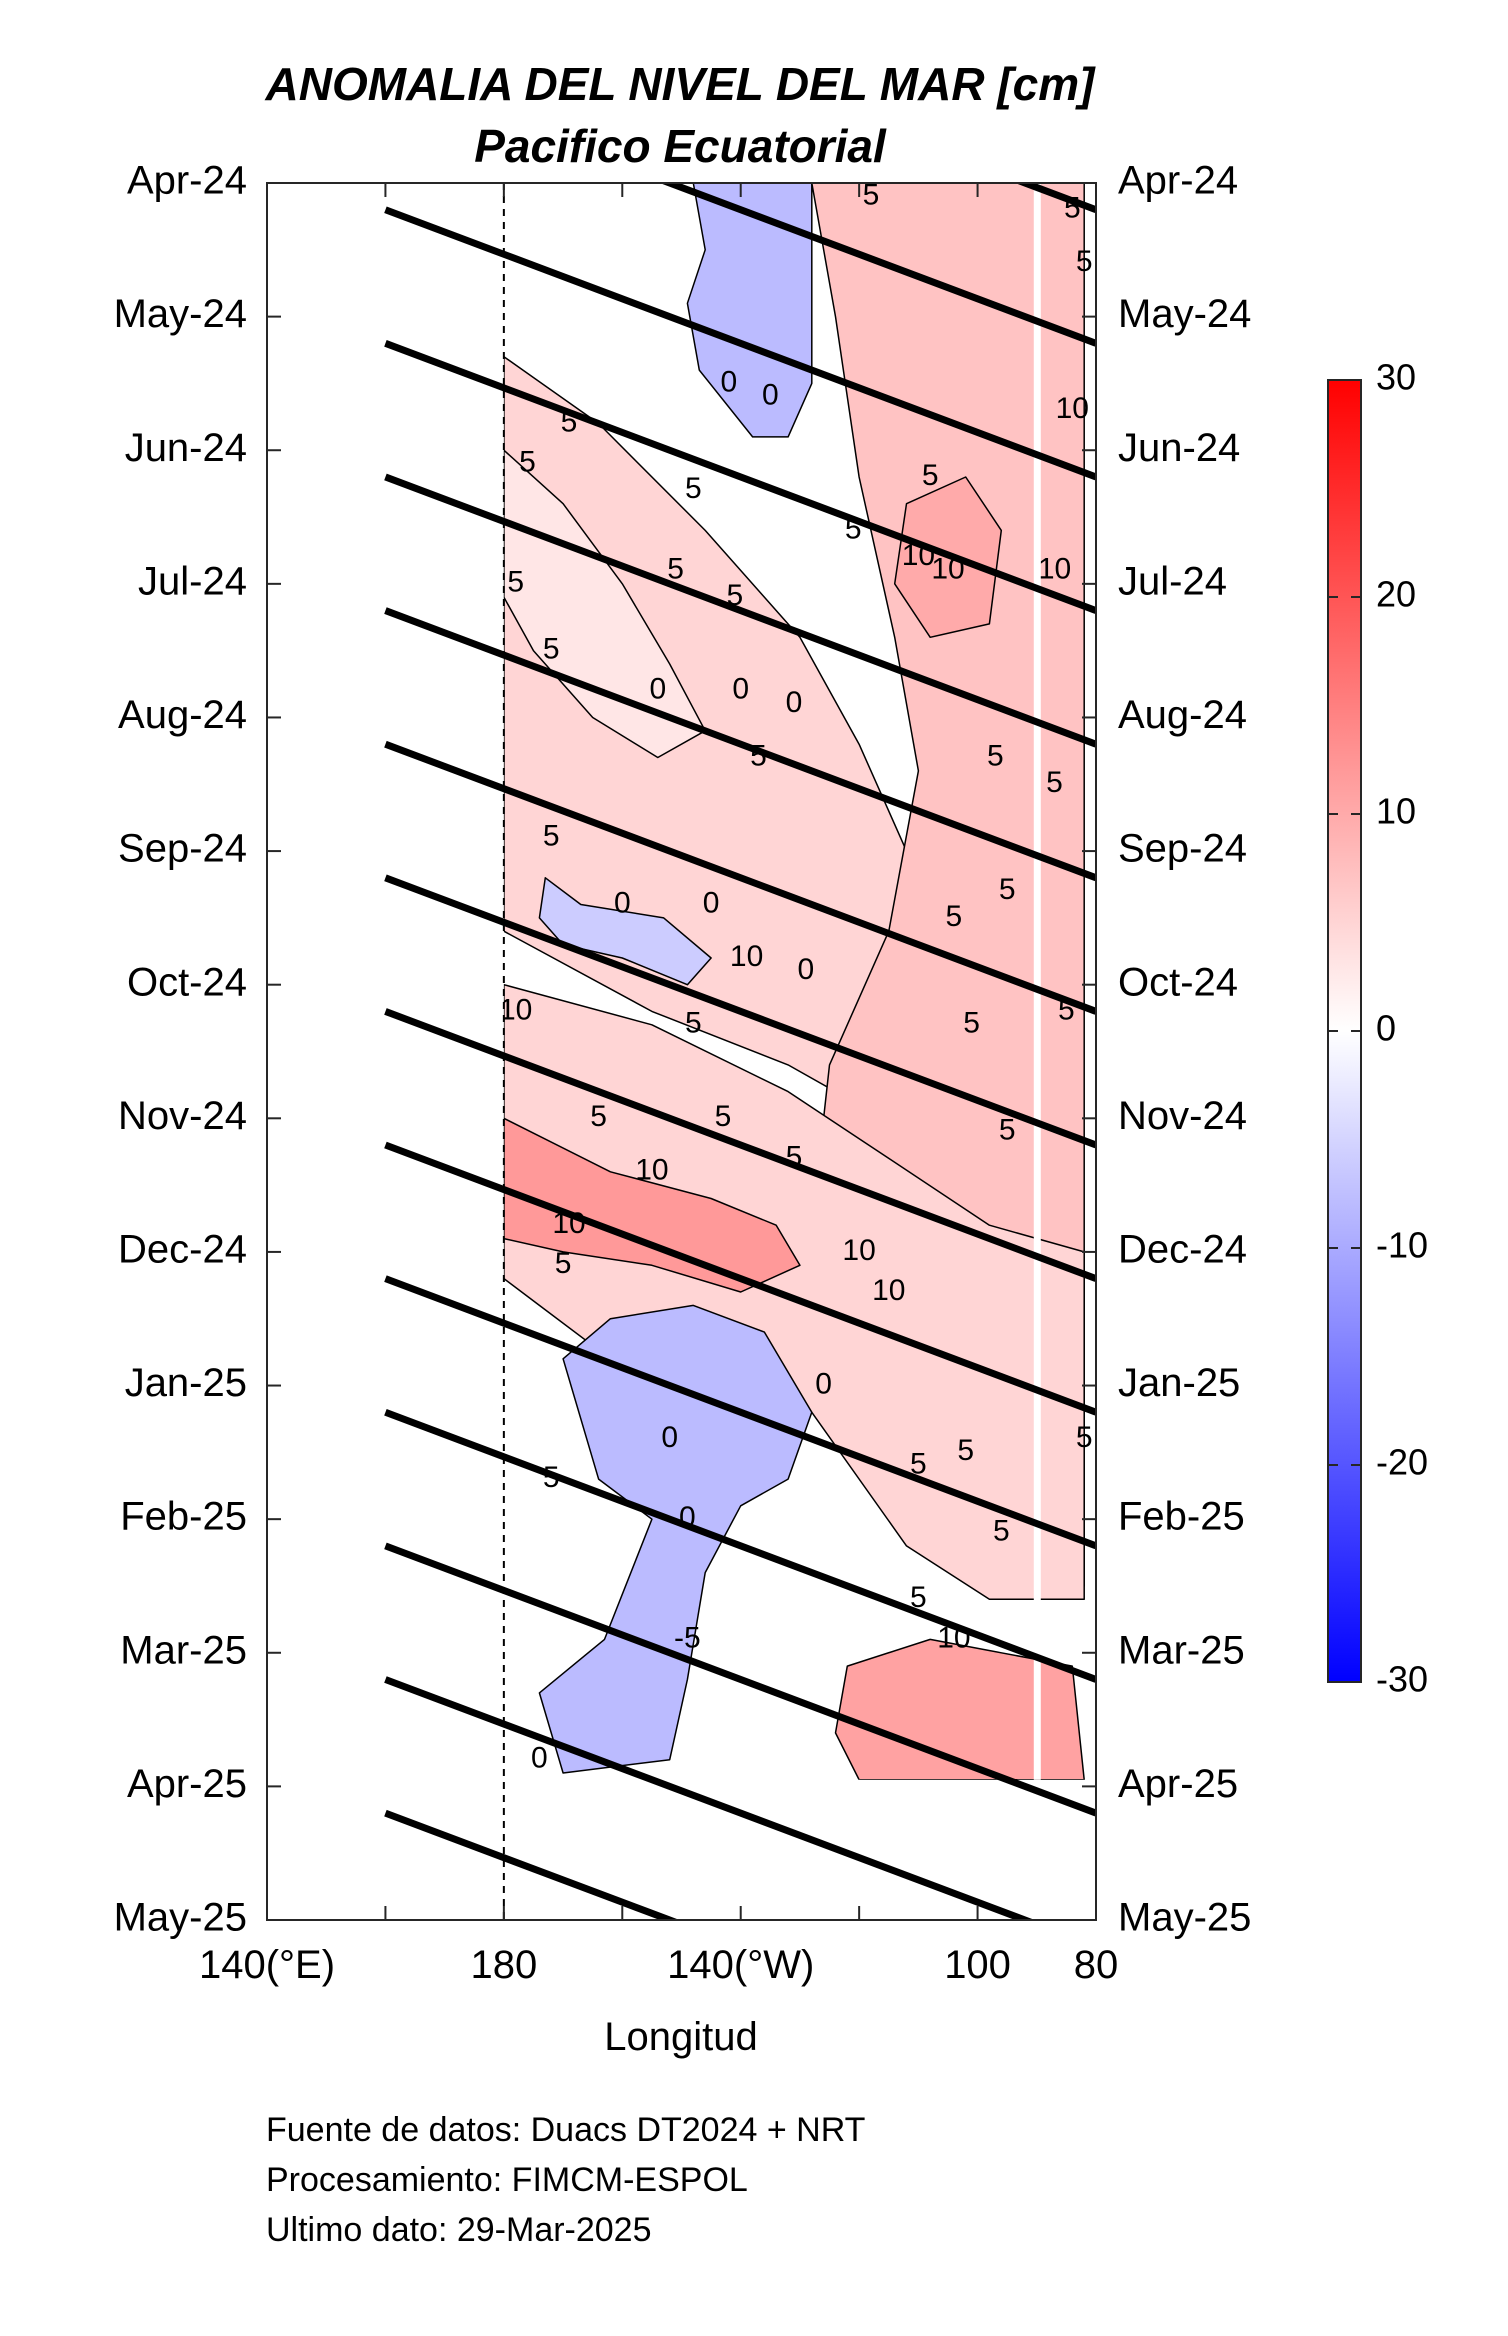 Image resolution: width=1508 pixels, height=2336 pixels. What do you see at coordinates (187, 1784) in the screenshot?
I see `y-tick-label-left: Apr-25` at bounding box center [187, 1784].